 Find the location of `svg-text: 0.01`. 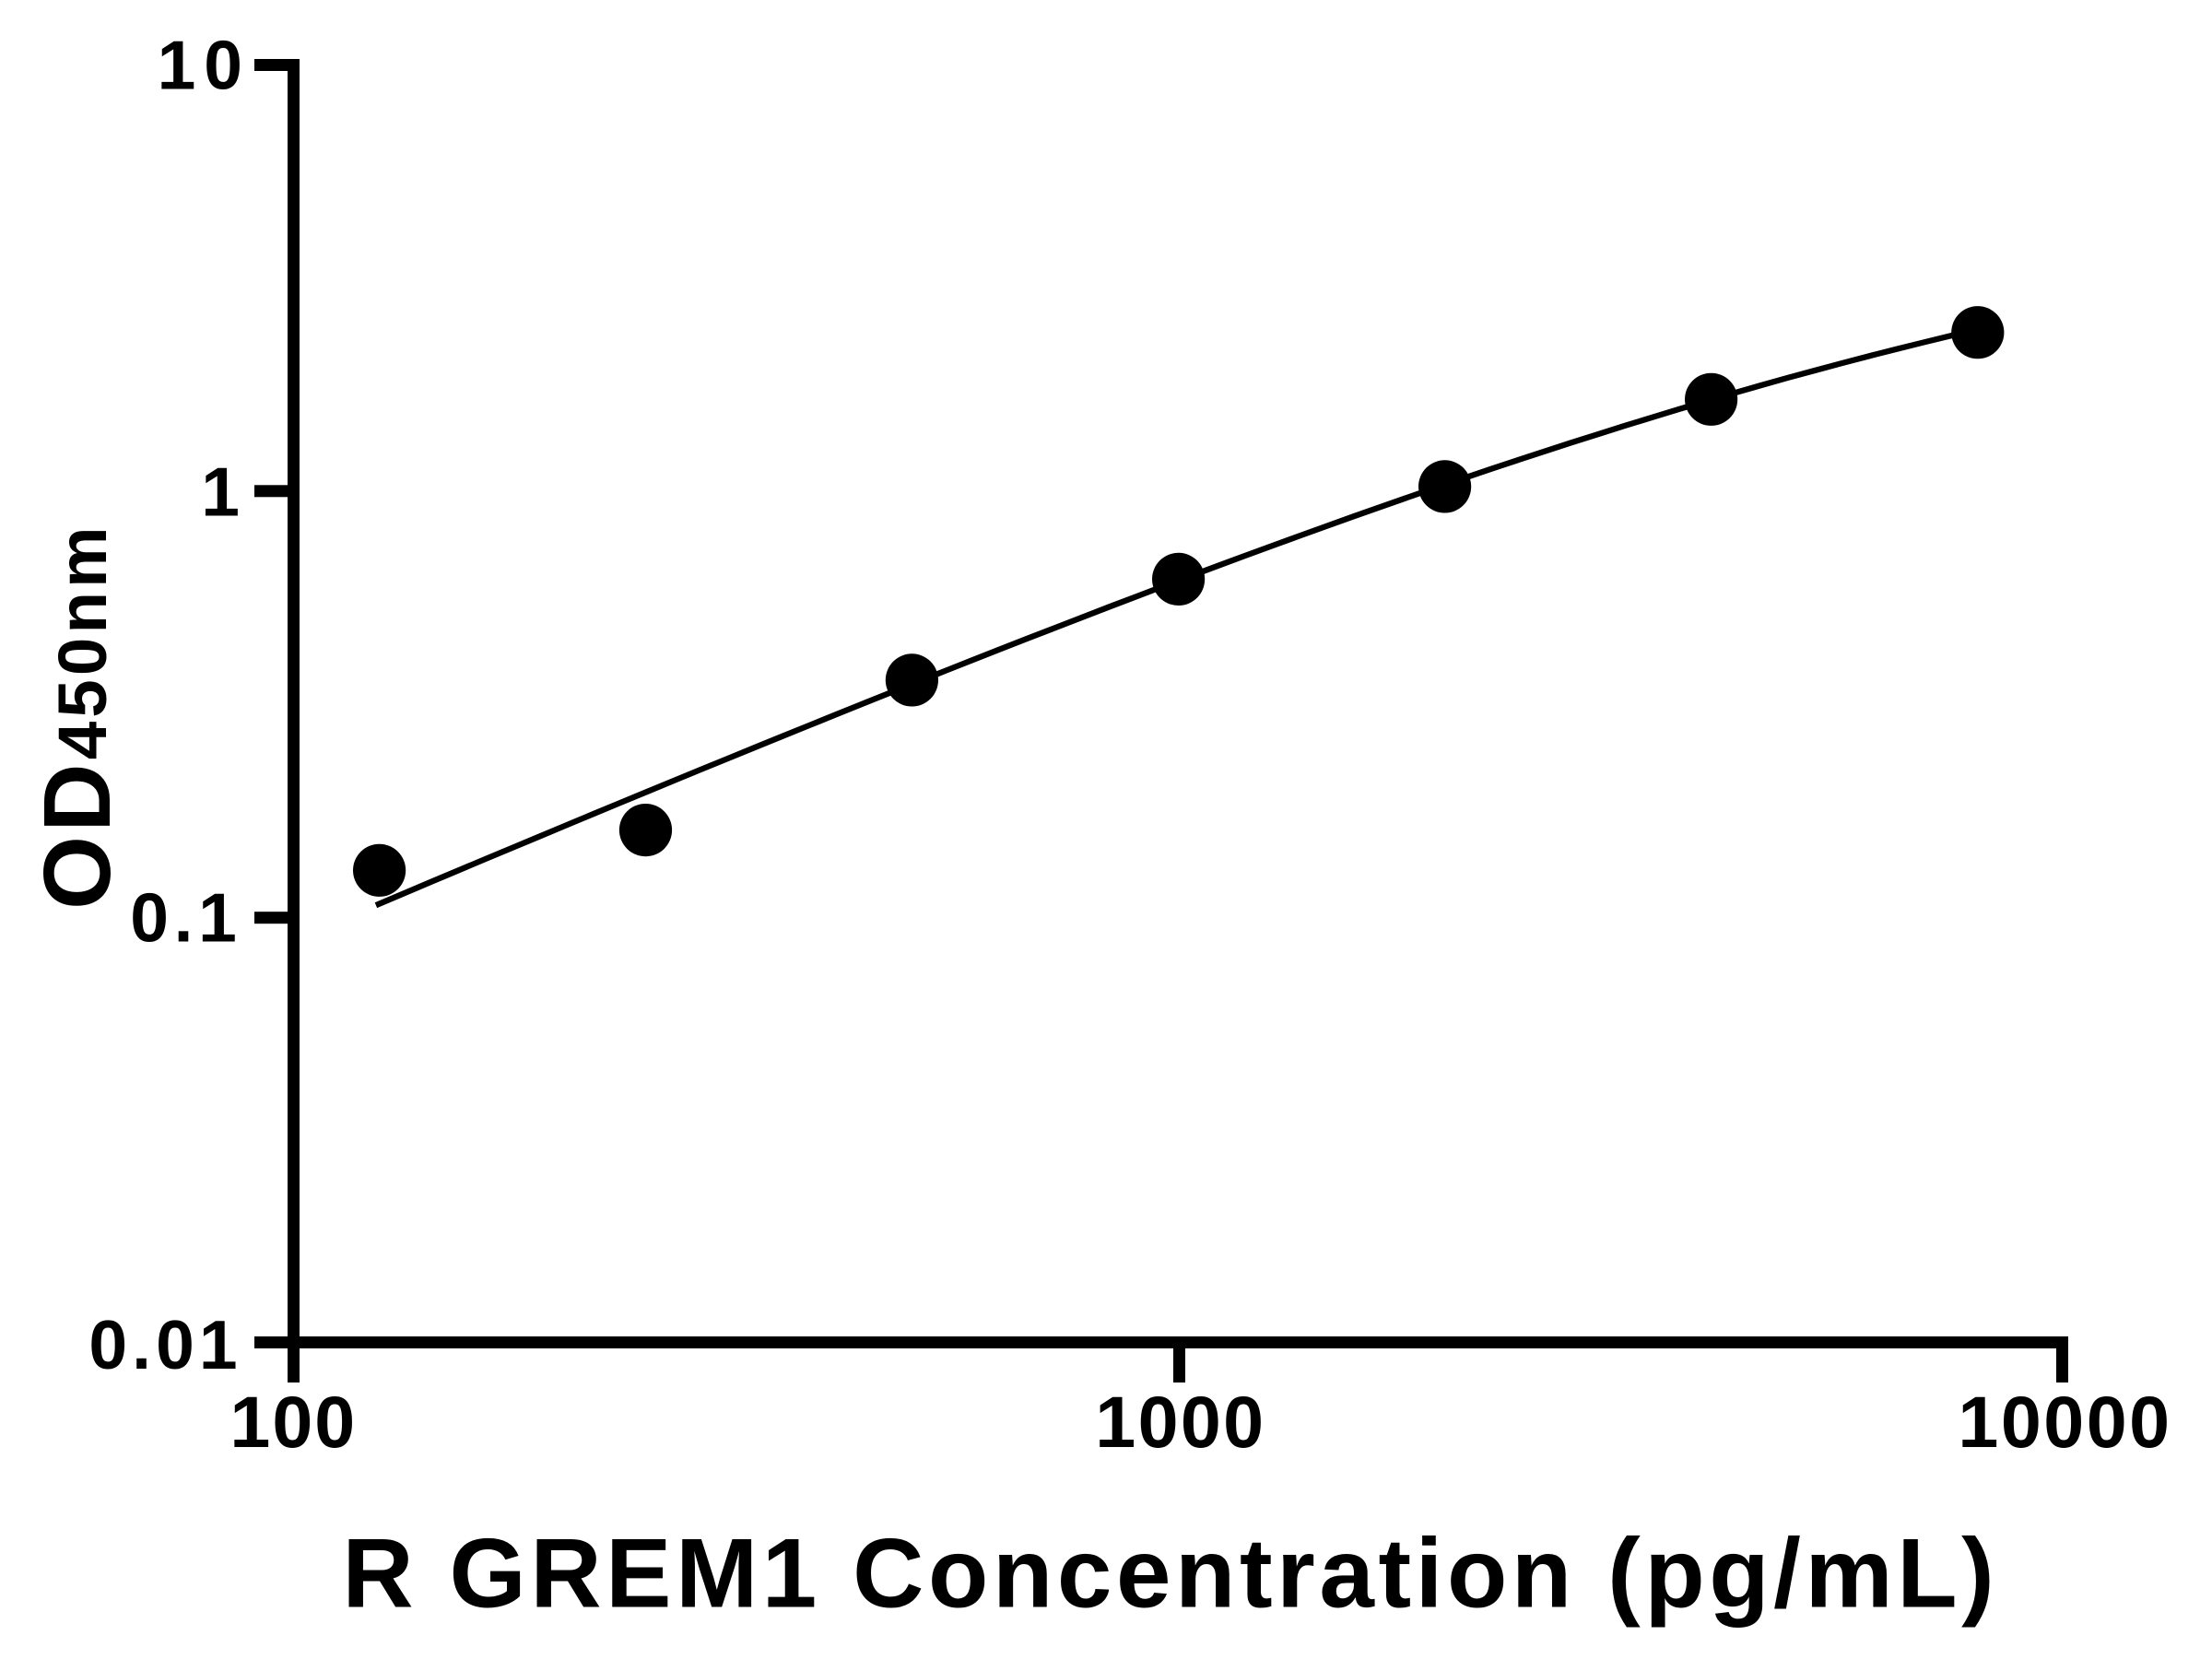

svg-text: 0.01 is located at coordinates (164, 1344).